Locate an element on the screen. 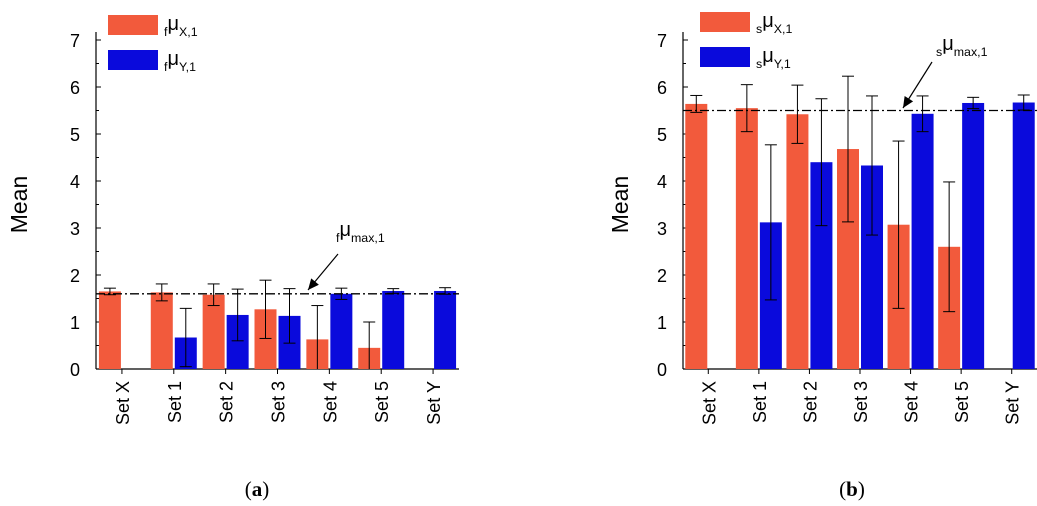  legend-label: sμX,1 is located at coordinates (774, 23).